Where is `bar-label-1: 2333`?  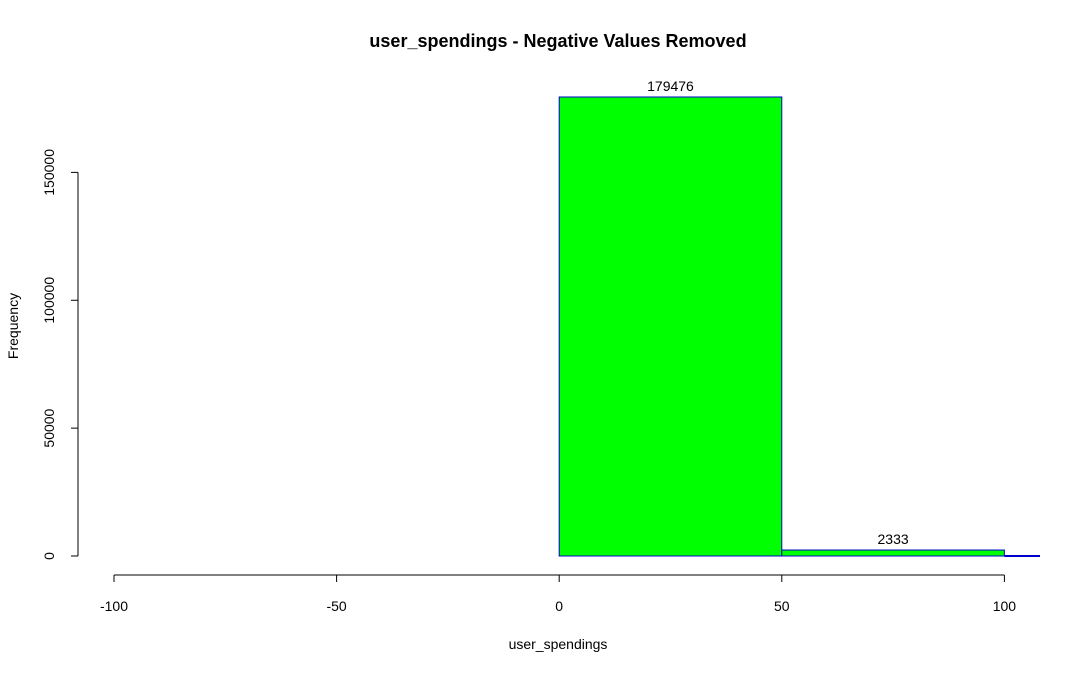 bar-label-1: 2333 is located at coordinates (893, 539).